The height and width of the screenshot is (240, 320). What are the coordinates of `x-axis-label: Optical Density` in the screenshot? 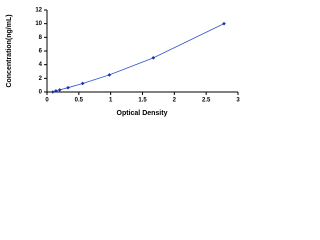 It's located at (142, 113).